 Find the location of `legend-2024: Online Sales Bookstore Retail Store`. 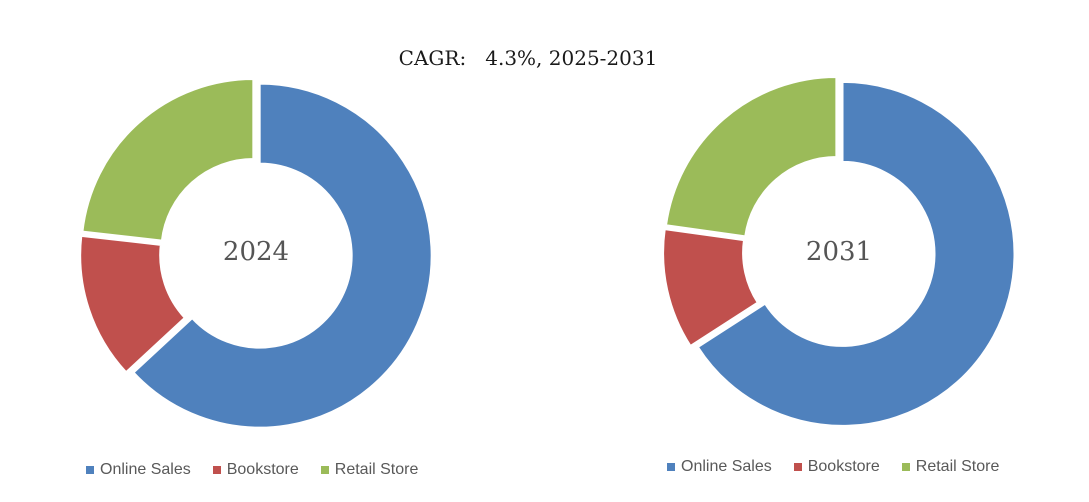

legend-2024: Online Sales Bookstore Retail Store is located at coordinates (252, 470).